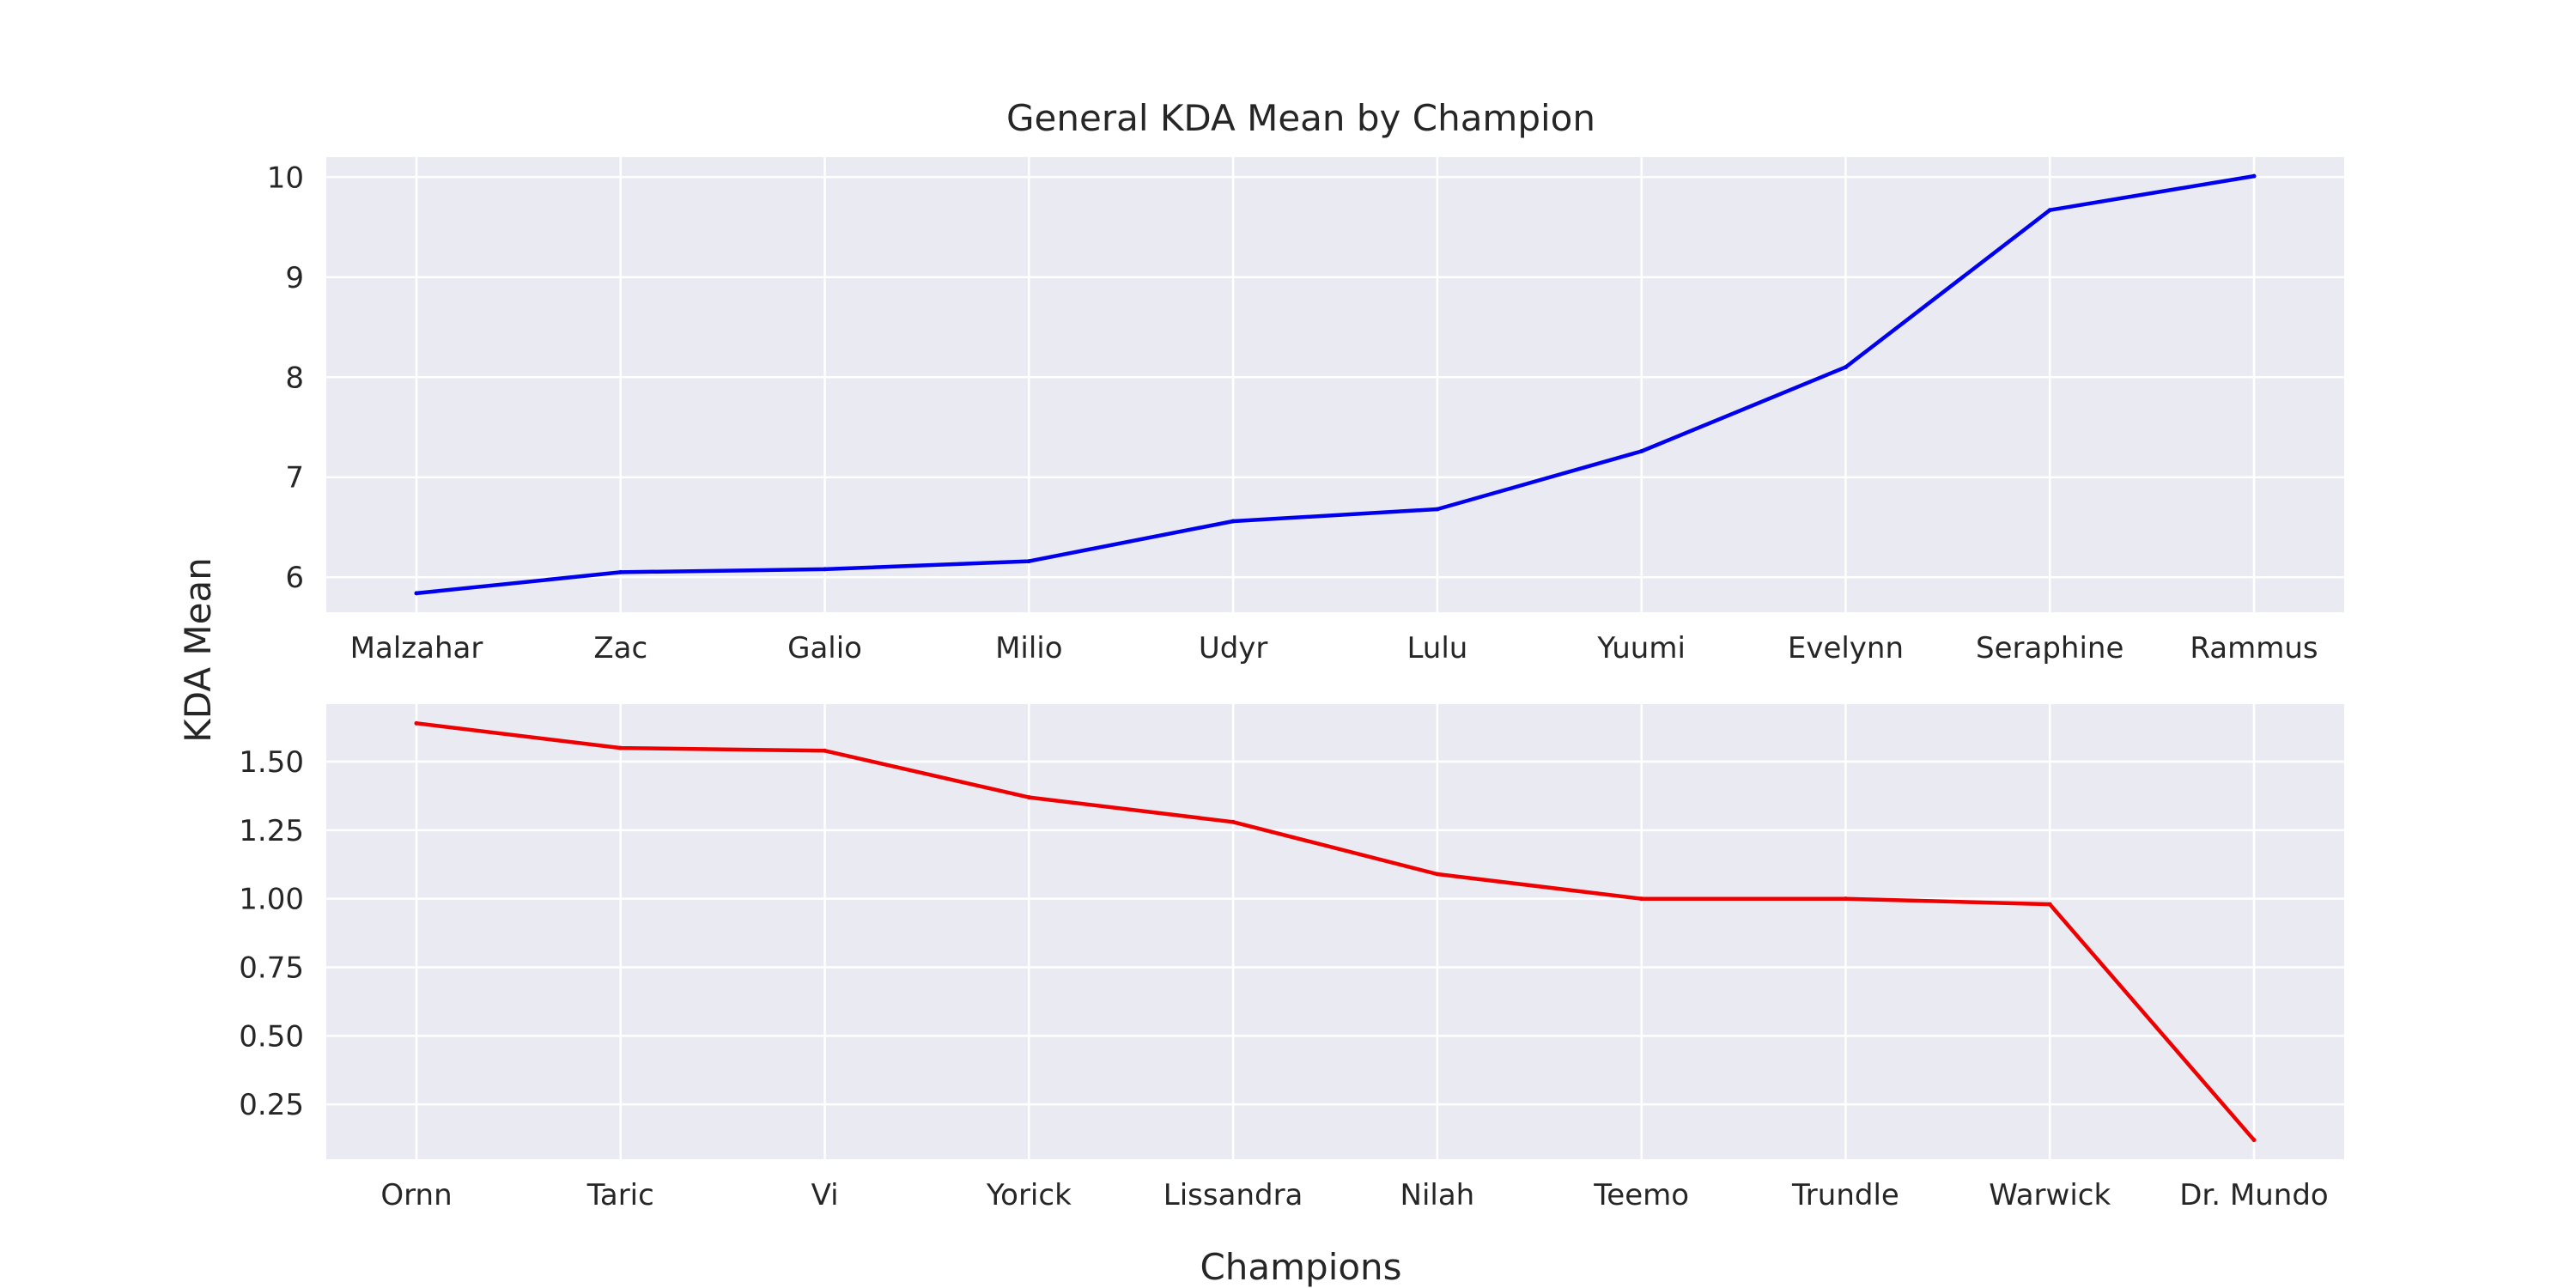 This screenshot has height=1288, width=2576. What do you see at coordinates (271, 762) in the screenshot?
I see `y-tick-label: 1.50` at bounding box center [271, 762].